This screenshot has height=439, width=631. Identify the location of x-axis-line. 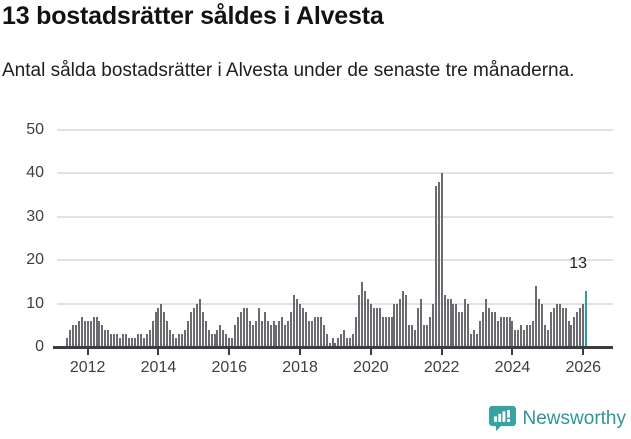
(333, 347).